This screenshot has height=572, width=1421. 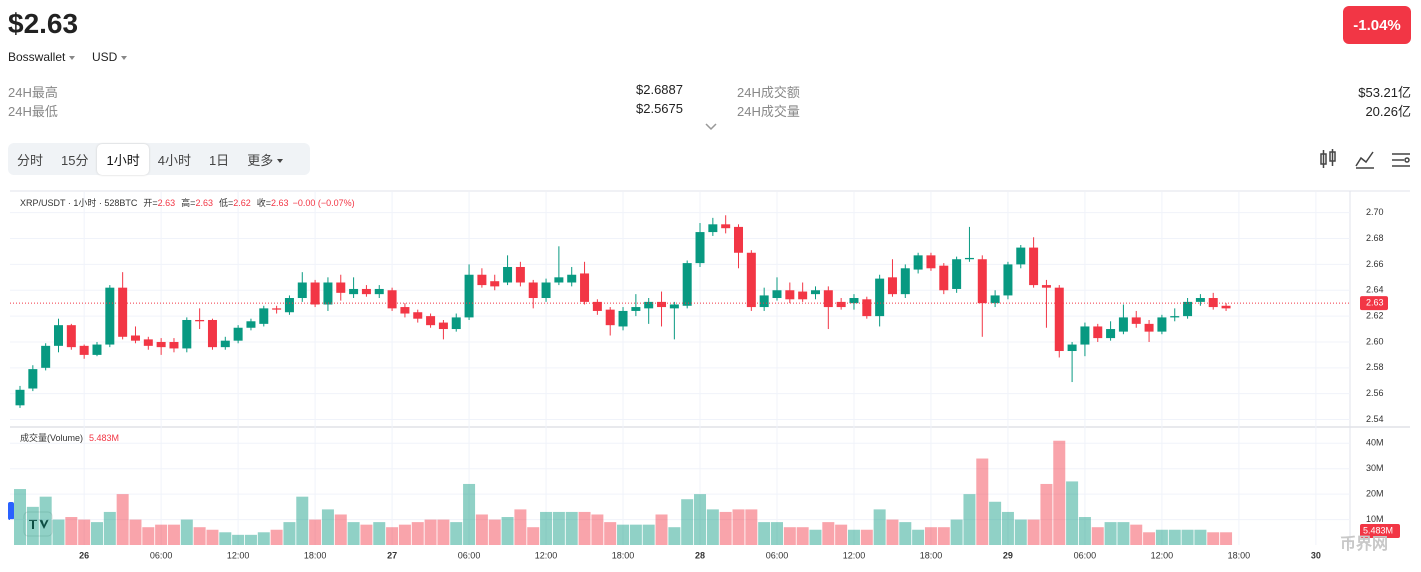 I want to click on change-badge: -1.04%, so click(x=1377, y=25).